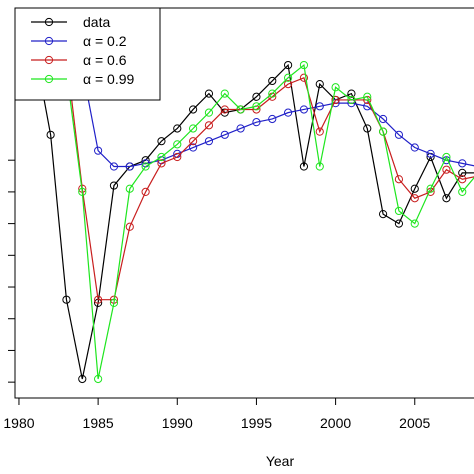  What do you see at coordinates (217, 414) in the screenshot?
I see `x-axis: 1980 1985 1990 1995 2000 2005` at bounding box center [217, 414].